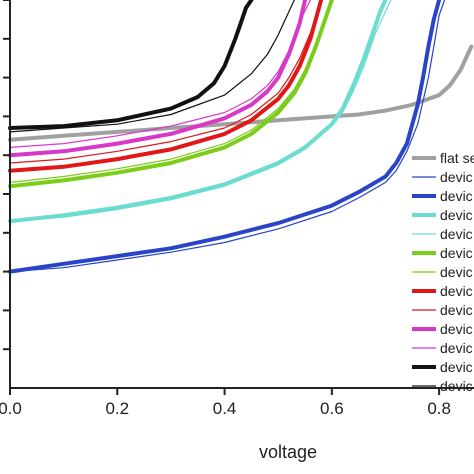 This screenshot has height=474, width=474. Describe the element at coordinates (456, 272) in the screenshot. I see `legend-label-7: devic` at that location.